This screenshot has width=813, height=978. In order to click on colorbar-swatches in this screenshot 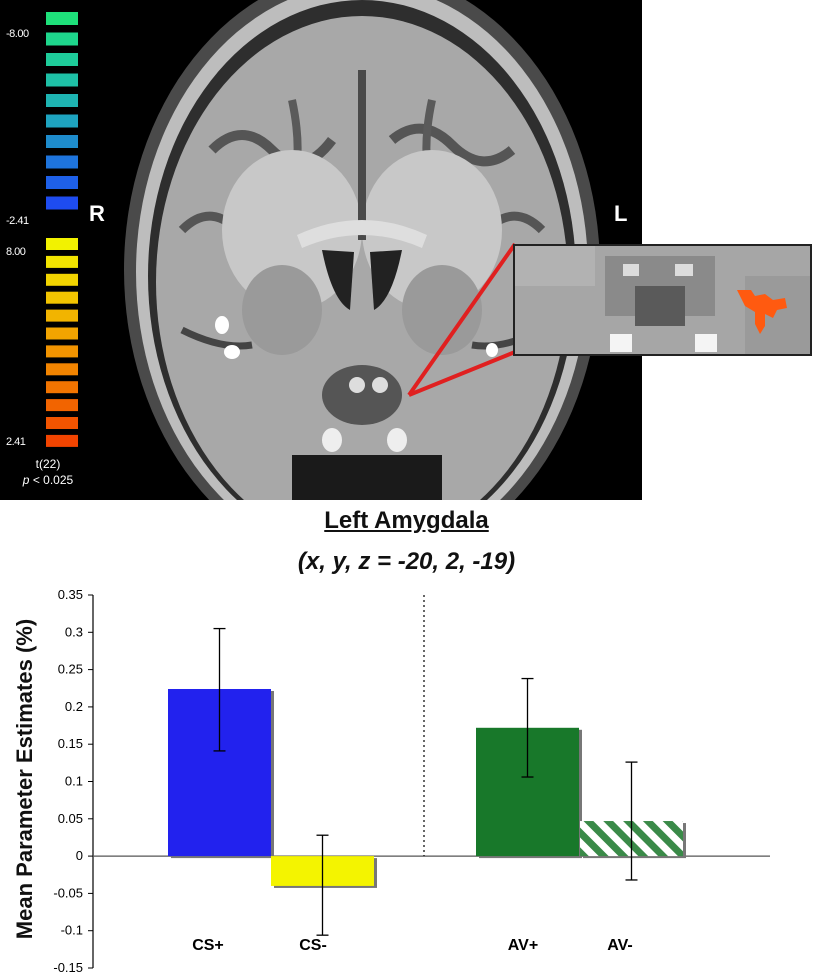, I will do `click(62, 229)`.